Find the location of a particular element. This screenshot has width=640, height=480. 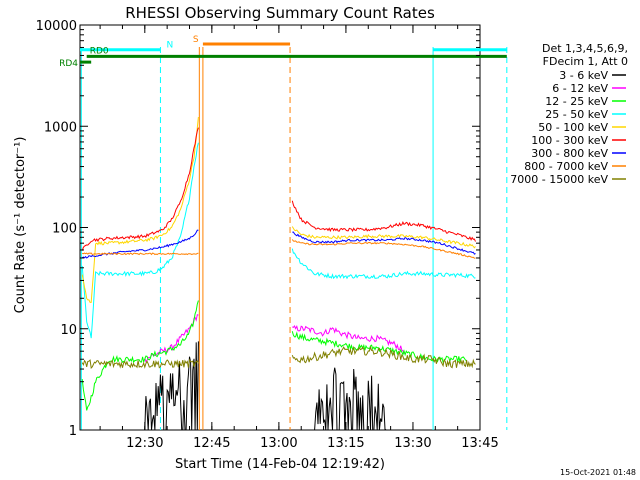

x-axis-label: Start Time (14-Feb-04 12:19:42) is located at coordinates (280, 464).